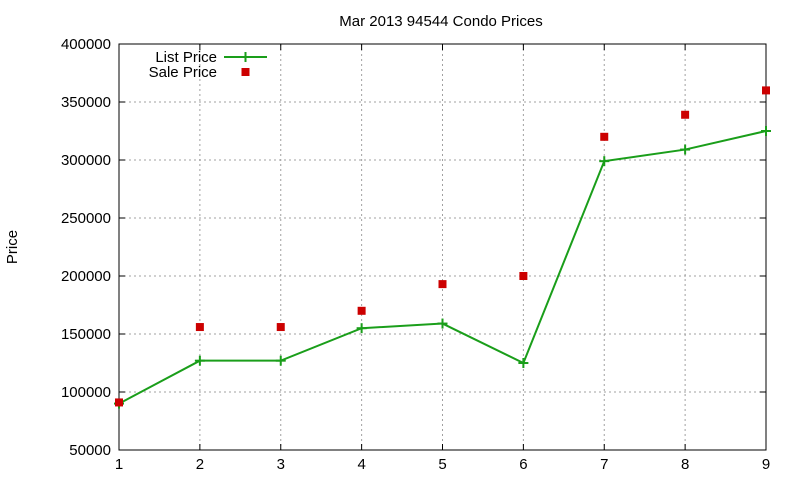 Image resolution: width=800 pixels, height=485 pixels. I want to click on x-tick-label: 5, so click(442, 464).